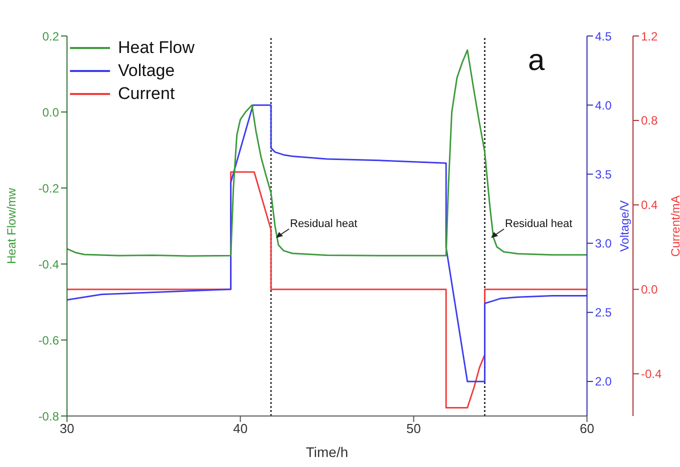 The width and height of the screenshot is (680, 467). I want to click on y-tick-label: 0.0, so click(51, 112).